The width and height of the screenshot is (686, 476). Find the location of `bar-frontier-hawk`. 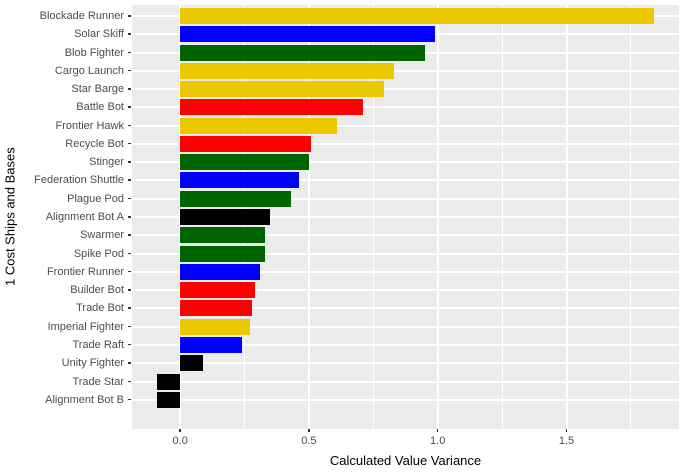

bar-frontier-hawk is located at coordinates (259, 125).